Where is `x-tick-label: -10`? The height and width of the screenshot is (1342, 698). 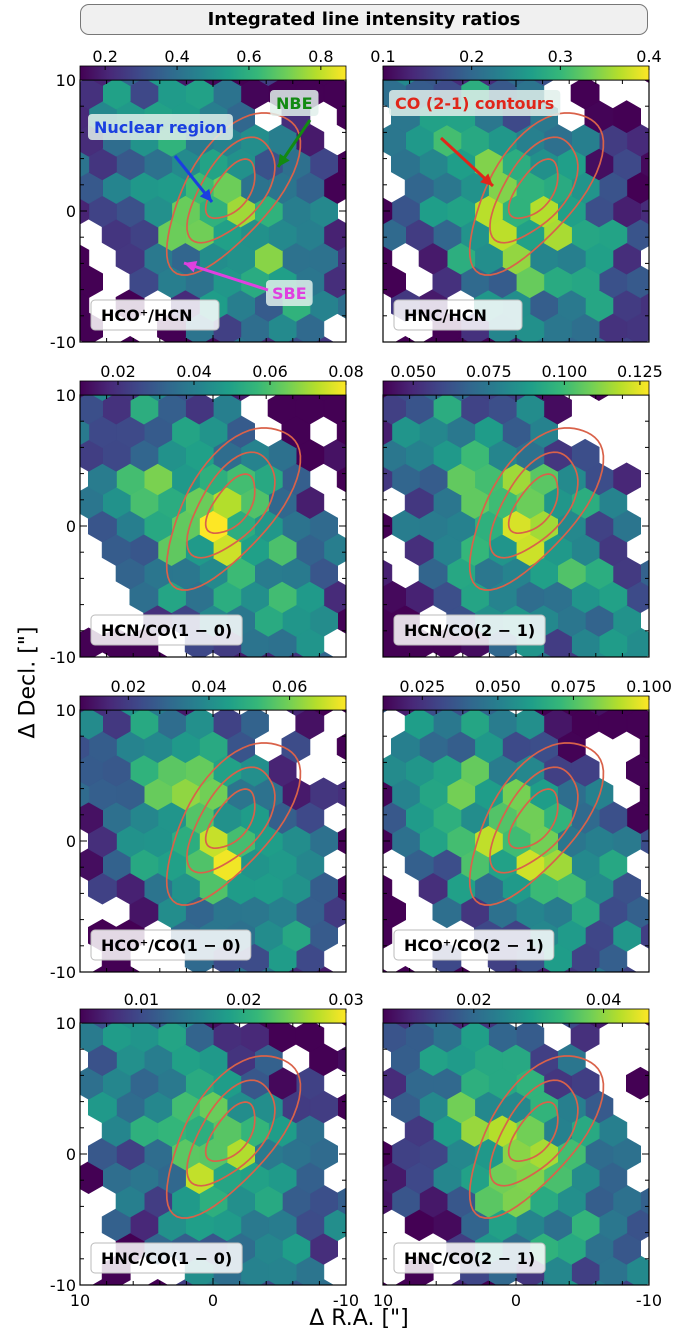
x-tick-label: -10 is located at coordinates (346, 1300).